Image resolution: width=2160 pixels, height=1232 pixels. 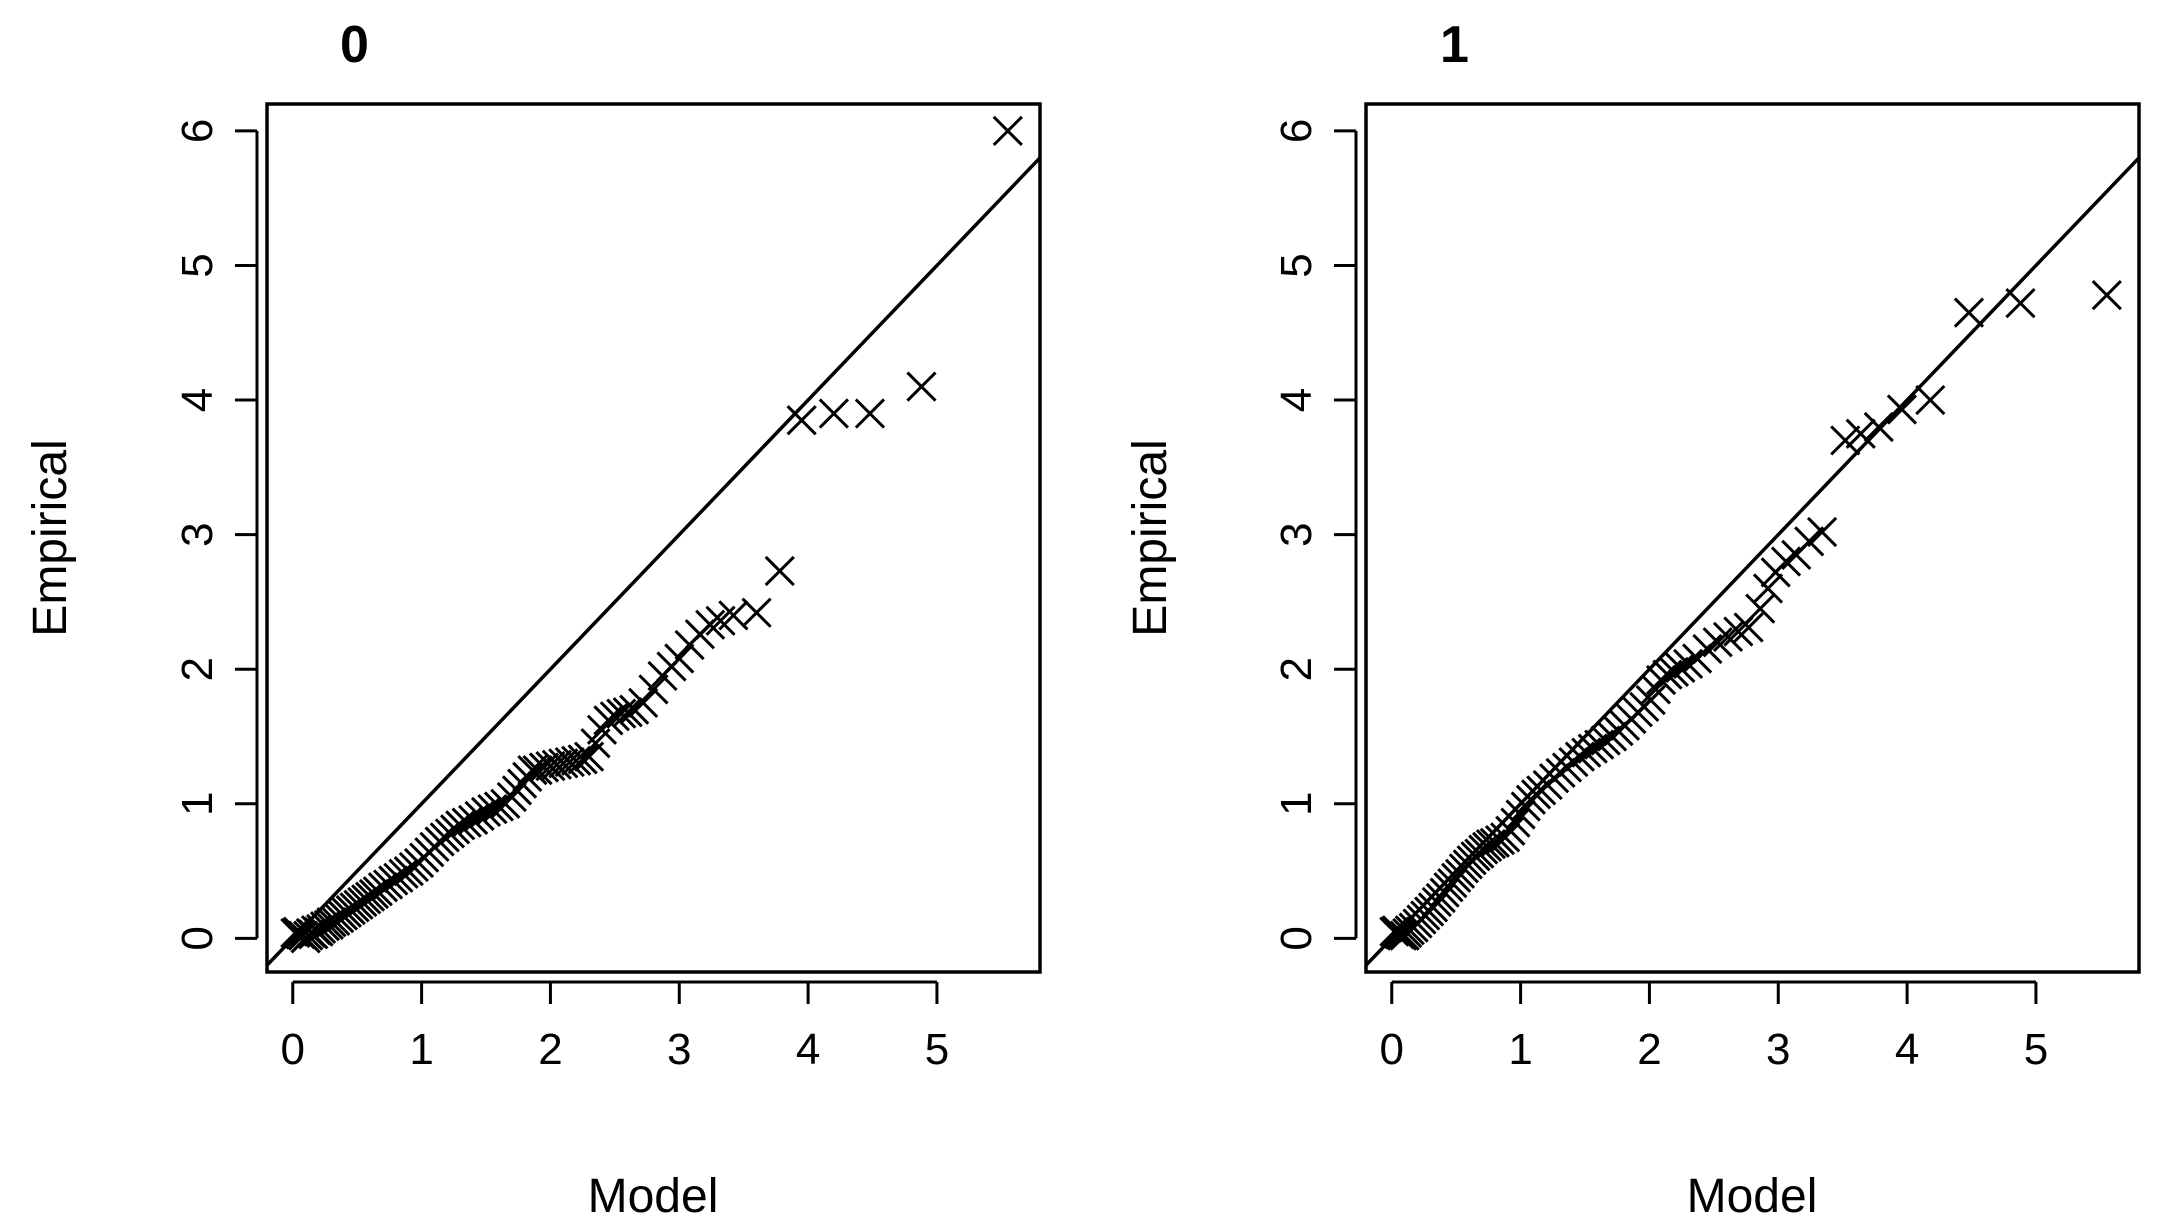 I want to click on panel-title: 1, so click(x=1454, y=45).